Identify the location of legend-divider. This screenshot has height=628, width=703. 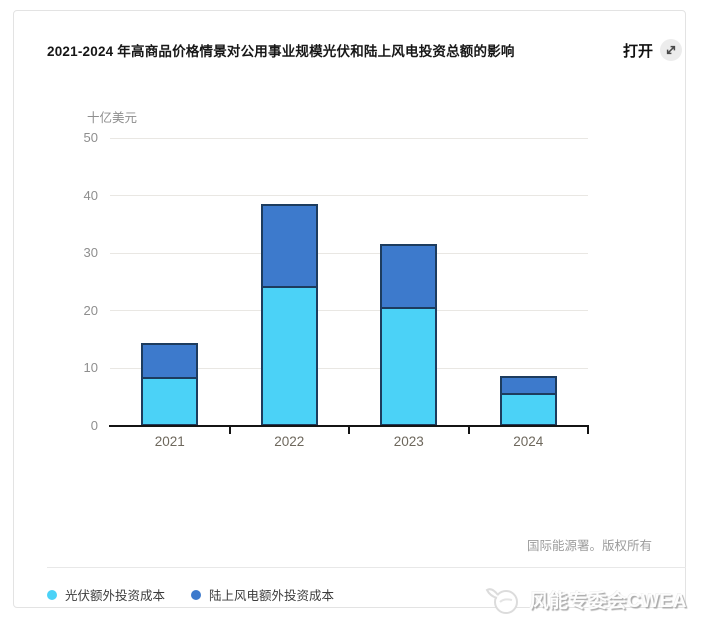
(366, 567).